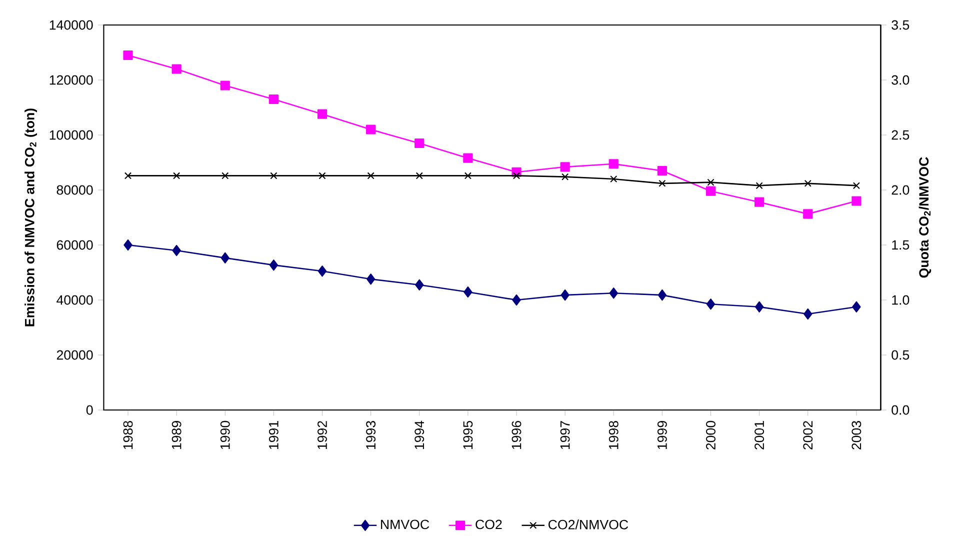 The image size is (960, 537). Describe the element at coordinates (71, 25) in the screenshot. I see `y-tick-label: 140000` at that location.